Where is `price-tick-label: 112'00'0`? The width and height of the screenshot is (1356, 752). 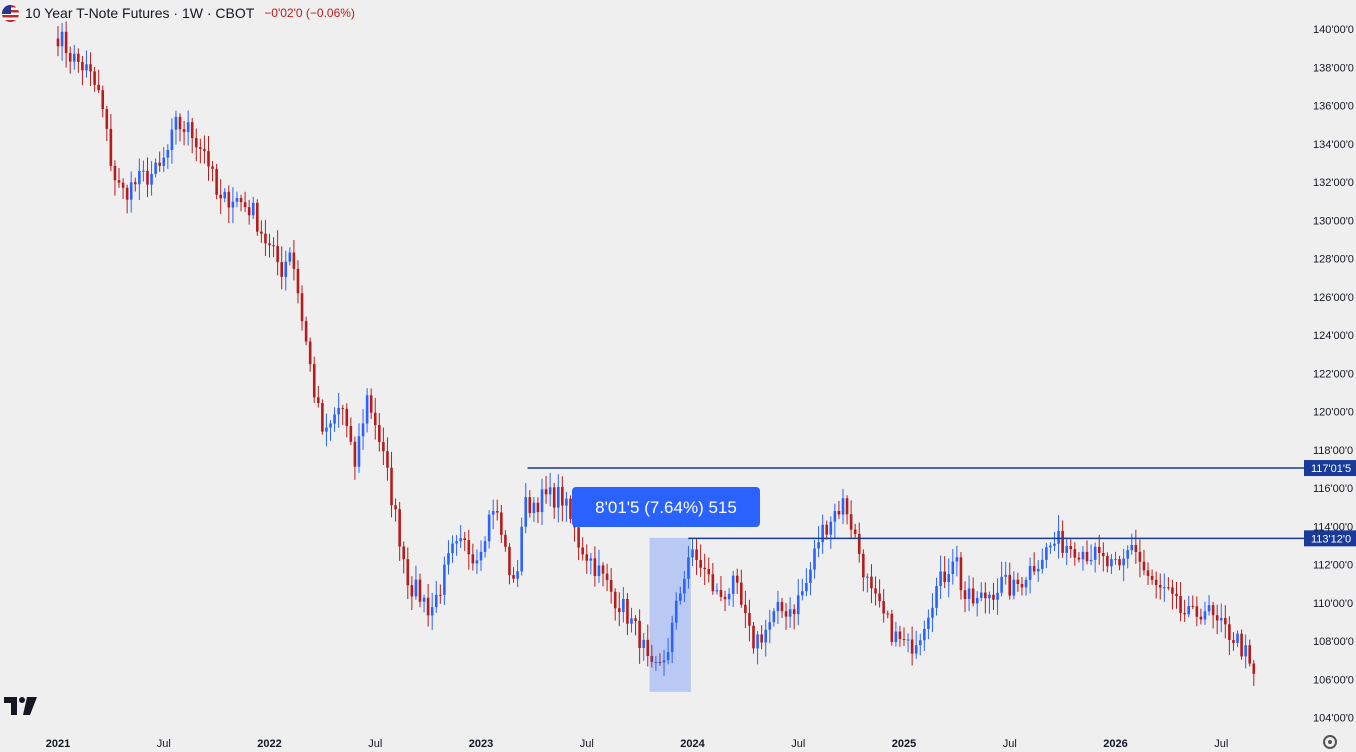 price-tick-label: 112'00'0 is located at coordinates (1333, 566).